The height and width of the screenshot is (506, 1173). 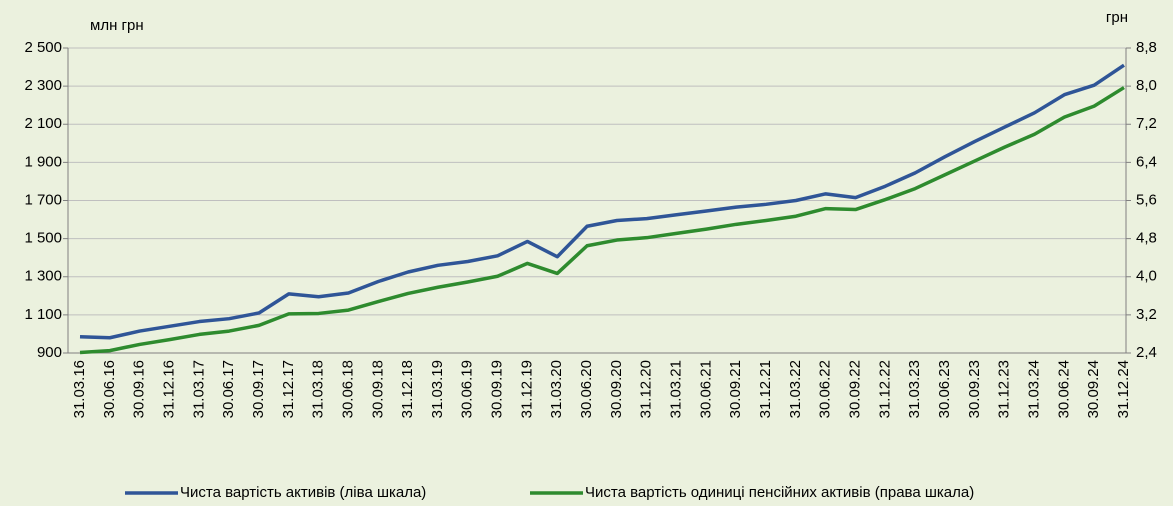 What do you see at coordinates (1146, 161) in the screenshot?
I see `y2-tick-label: 6,4` at bounding box center [1146, 161].